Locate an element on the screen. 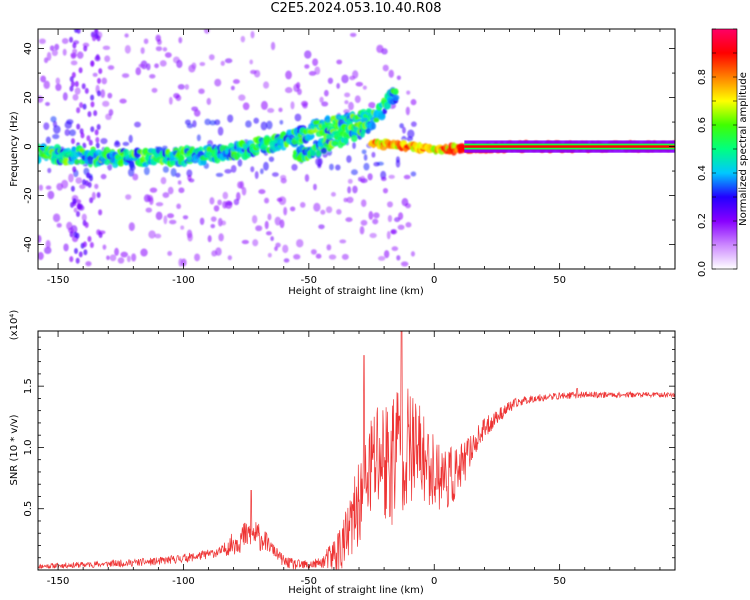 This screenshot has height=600, width=750. snr-x-tick-label: -150 is located at coordinates (58, 581).